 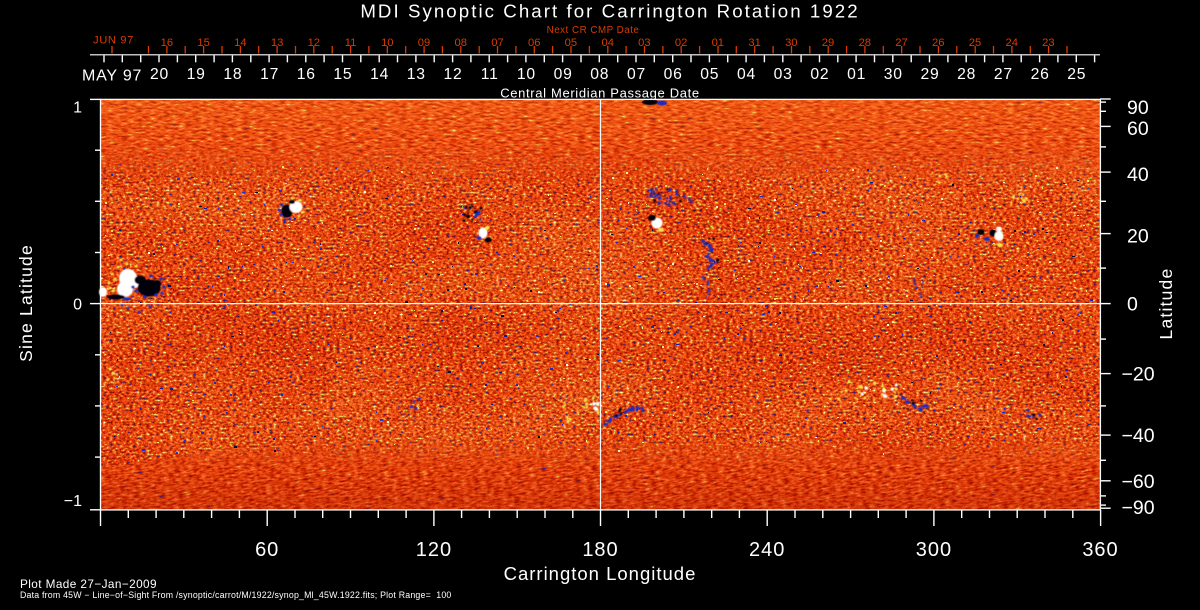 I want to click on svg-text: Plot Made 27−Jan−2009, so click(x=88, y=584).